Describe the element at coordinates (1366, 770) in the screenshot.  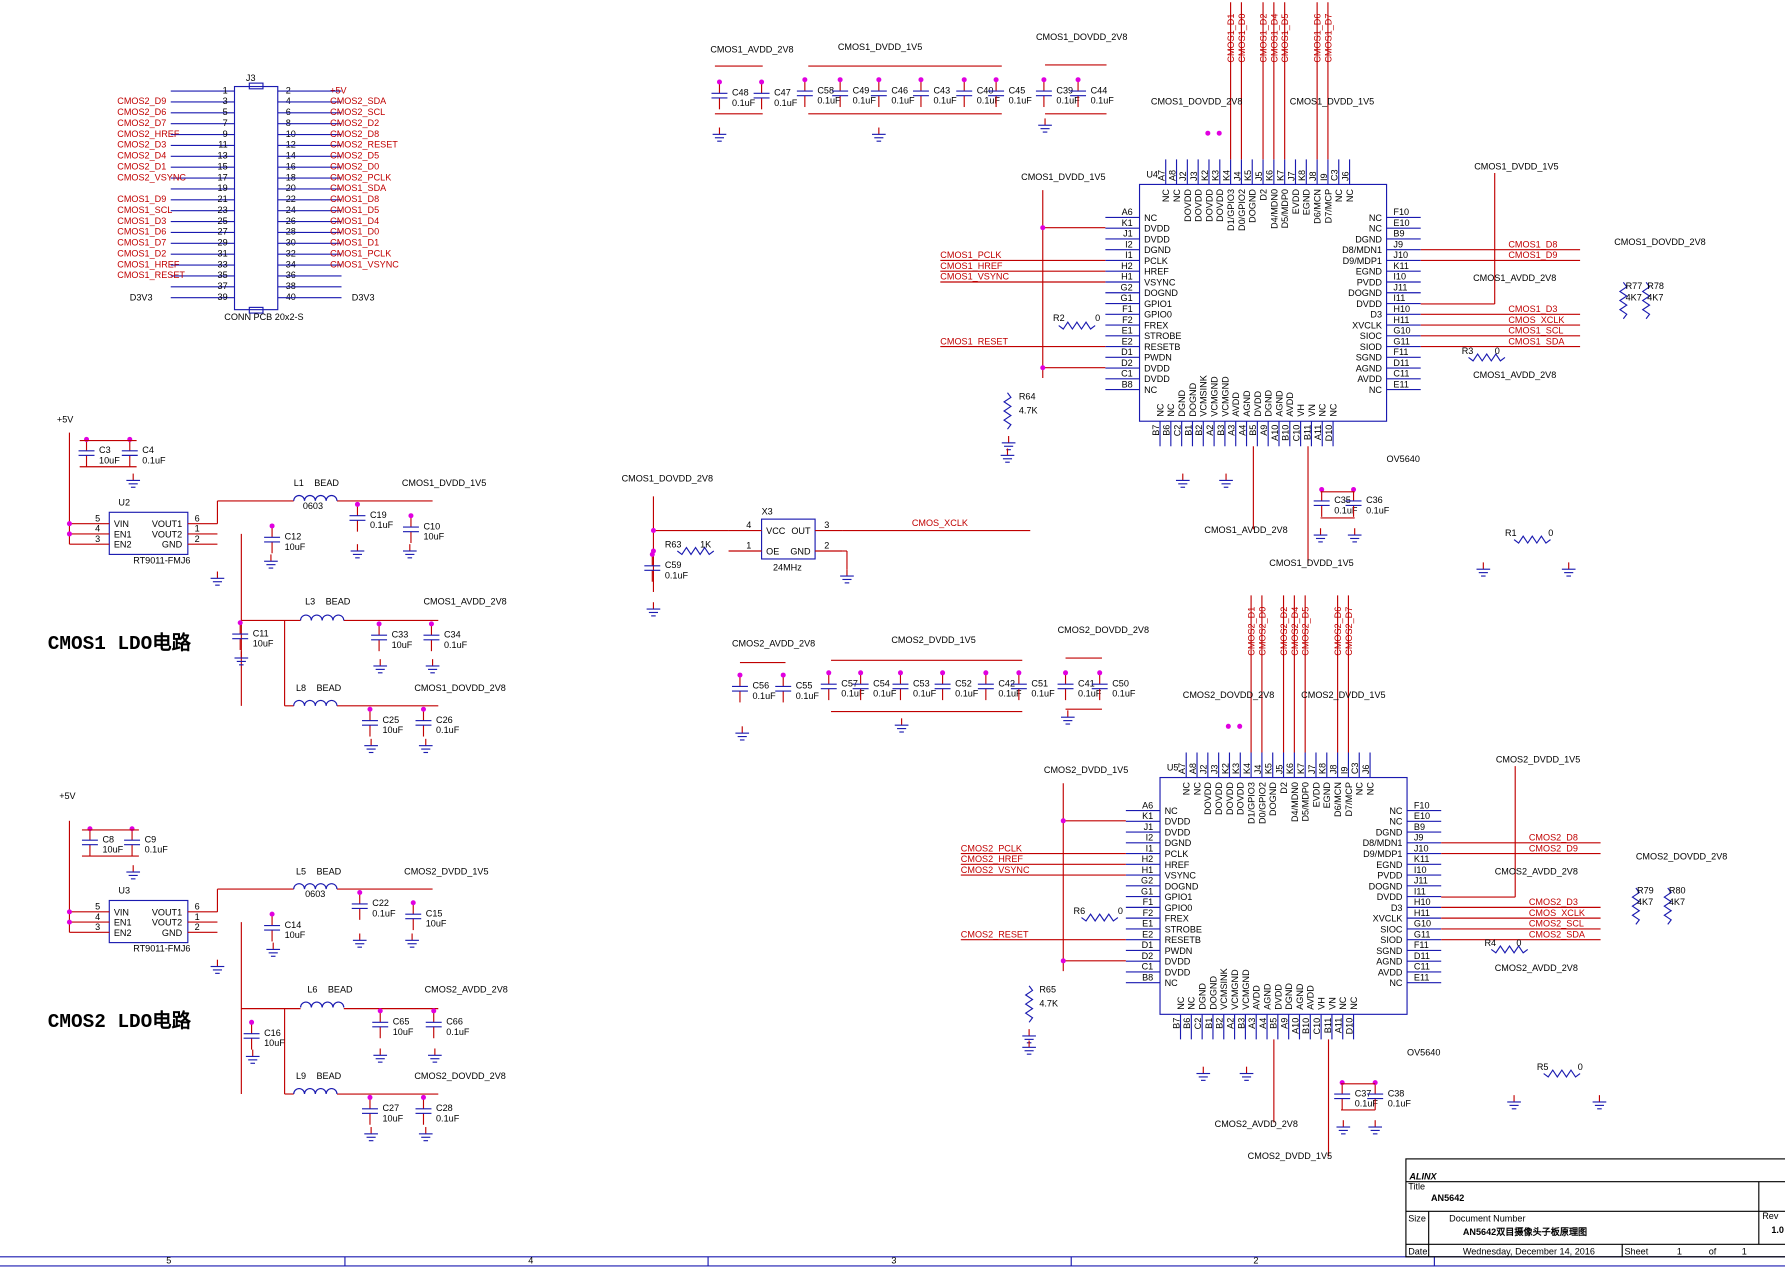
I see `pin-number: J6` at that location.